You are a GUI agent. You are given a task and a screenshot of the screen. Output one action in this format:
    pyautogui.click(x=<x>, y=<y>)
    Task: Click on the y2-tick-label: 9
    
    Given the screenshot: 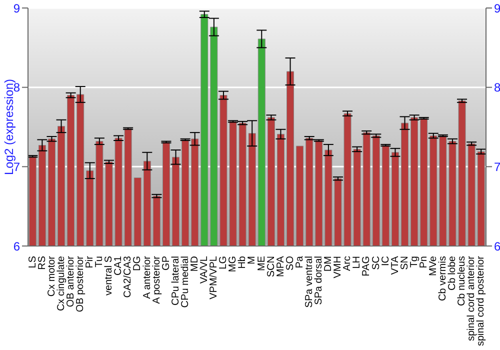 What is the action you would take?
    pyautogui.click(x=497, y=8)
    